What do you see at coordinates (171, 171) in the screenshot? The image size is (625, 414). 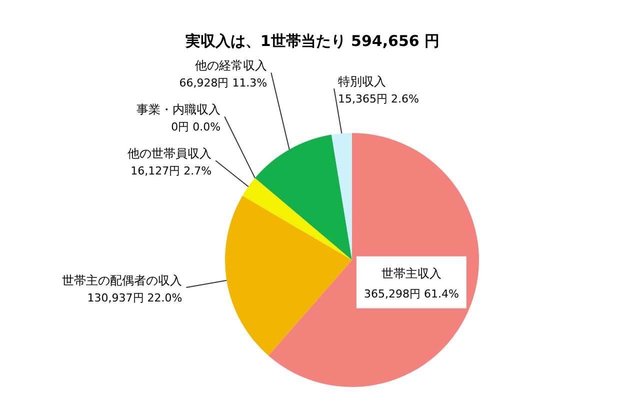 I see `data-label: 16,127円 2.7%` at bounding box center [171, 171].